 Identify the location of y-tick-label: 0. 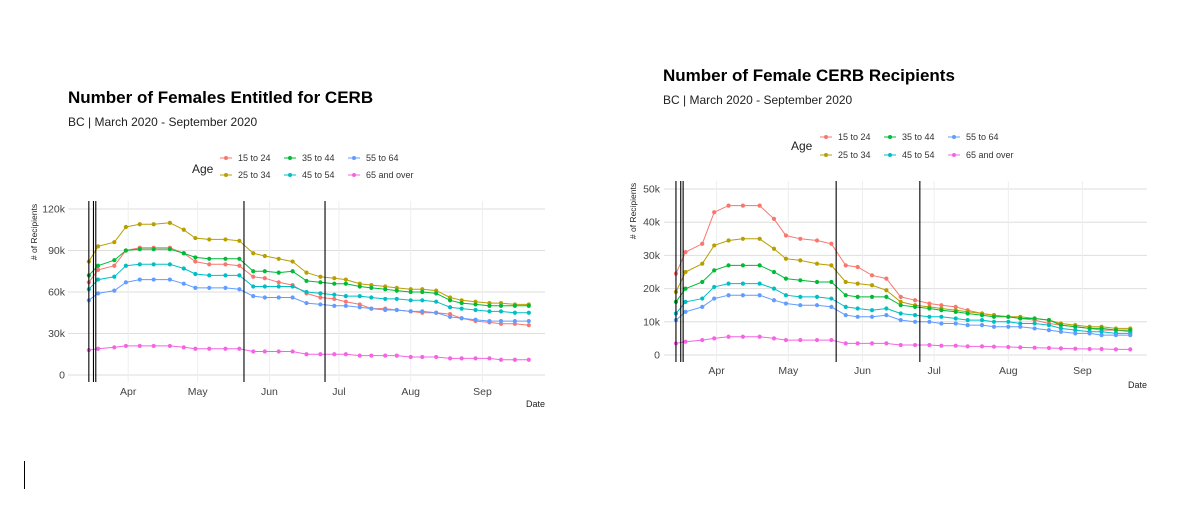
(62, 376).